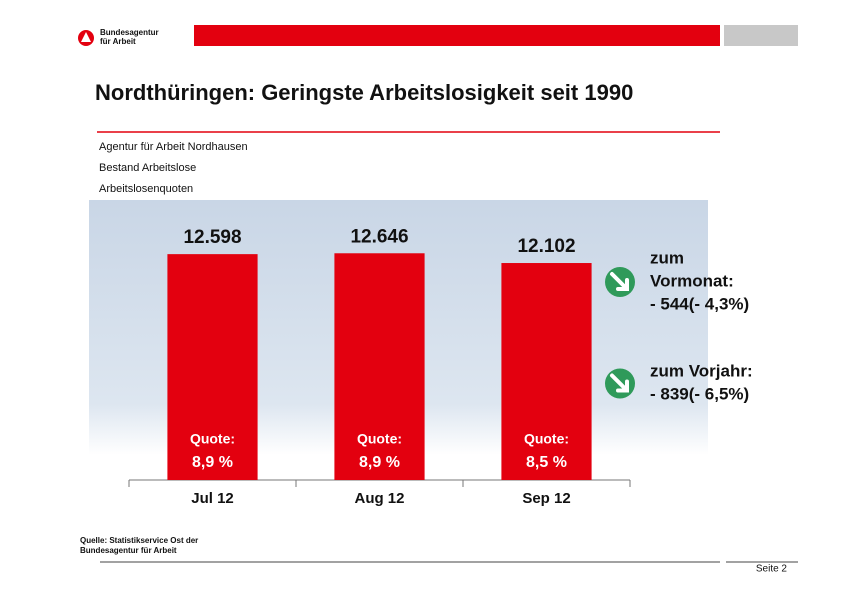 The height and width of the screenshot is (603, 858). What do you see at coordinates (128, 550) in the screenshot?
I see `source: Bundesagentur für Arbeit` at bounding box center [128, 550].